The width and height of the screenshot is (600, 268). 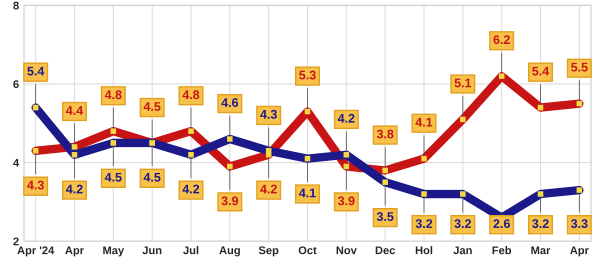 What do you see at coordinates (462, 250) in the screenshot?
I see `x-tick-label: Jan` at bounding box center [462, 250].